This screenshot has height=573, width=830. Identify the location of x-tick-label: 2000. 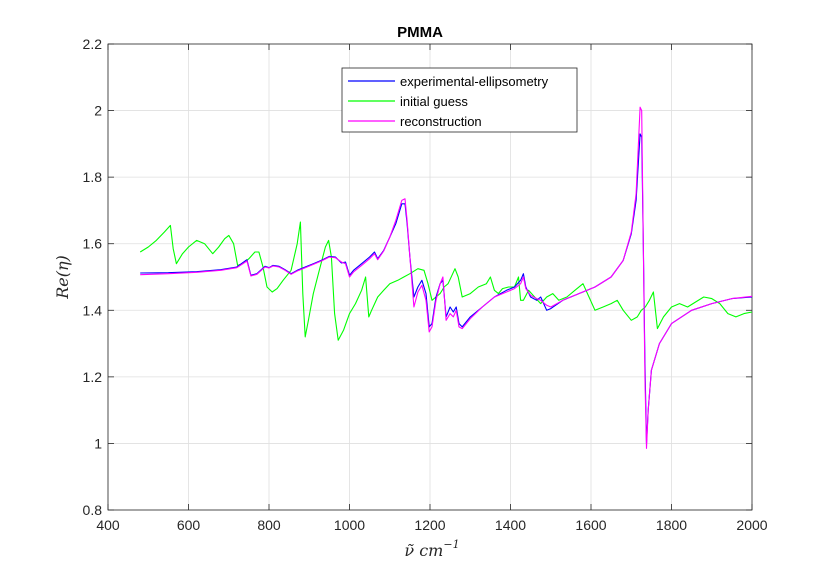
(751, 525).